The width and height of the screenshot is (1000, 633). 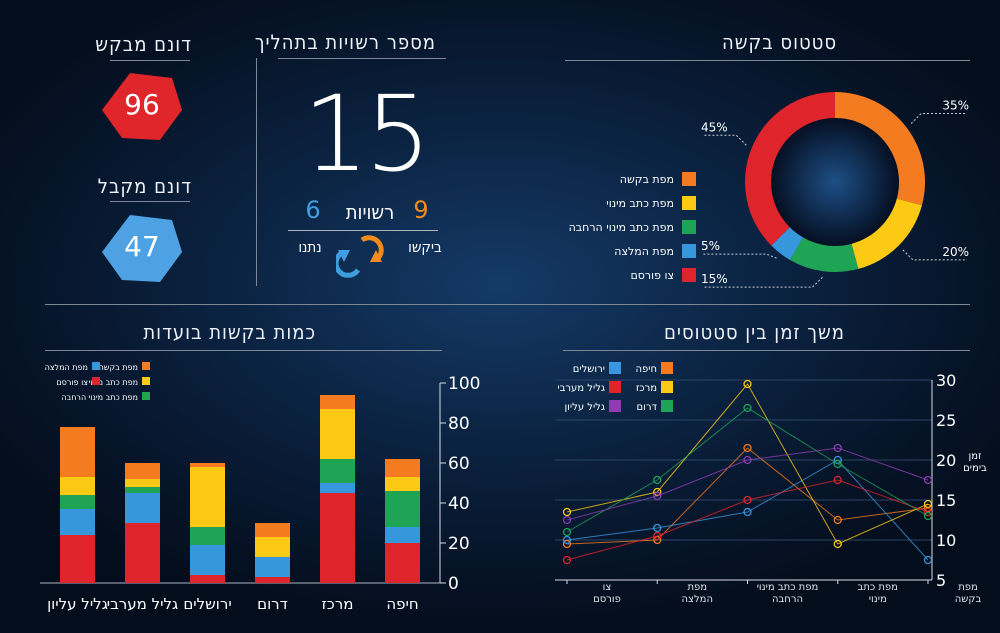 I want to click on donut-data-label: 20%, so click(x=955, y=252).